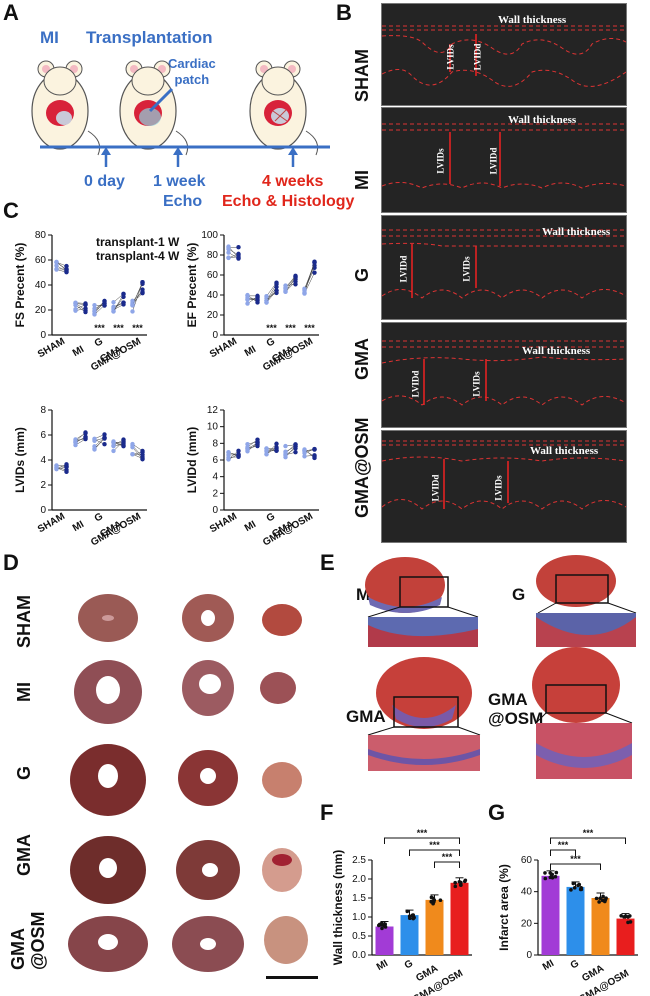 The width and height of the screenshot is (650, 996). Describe the element at coordinates (213, 410) in the screenshot. I see `y-tick-label: 12` at that location.